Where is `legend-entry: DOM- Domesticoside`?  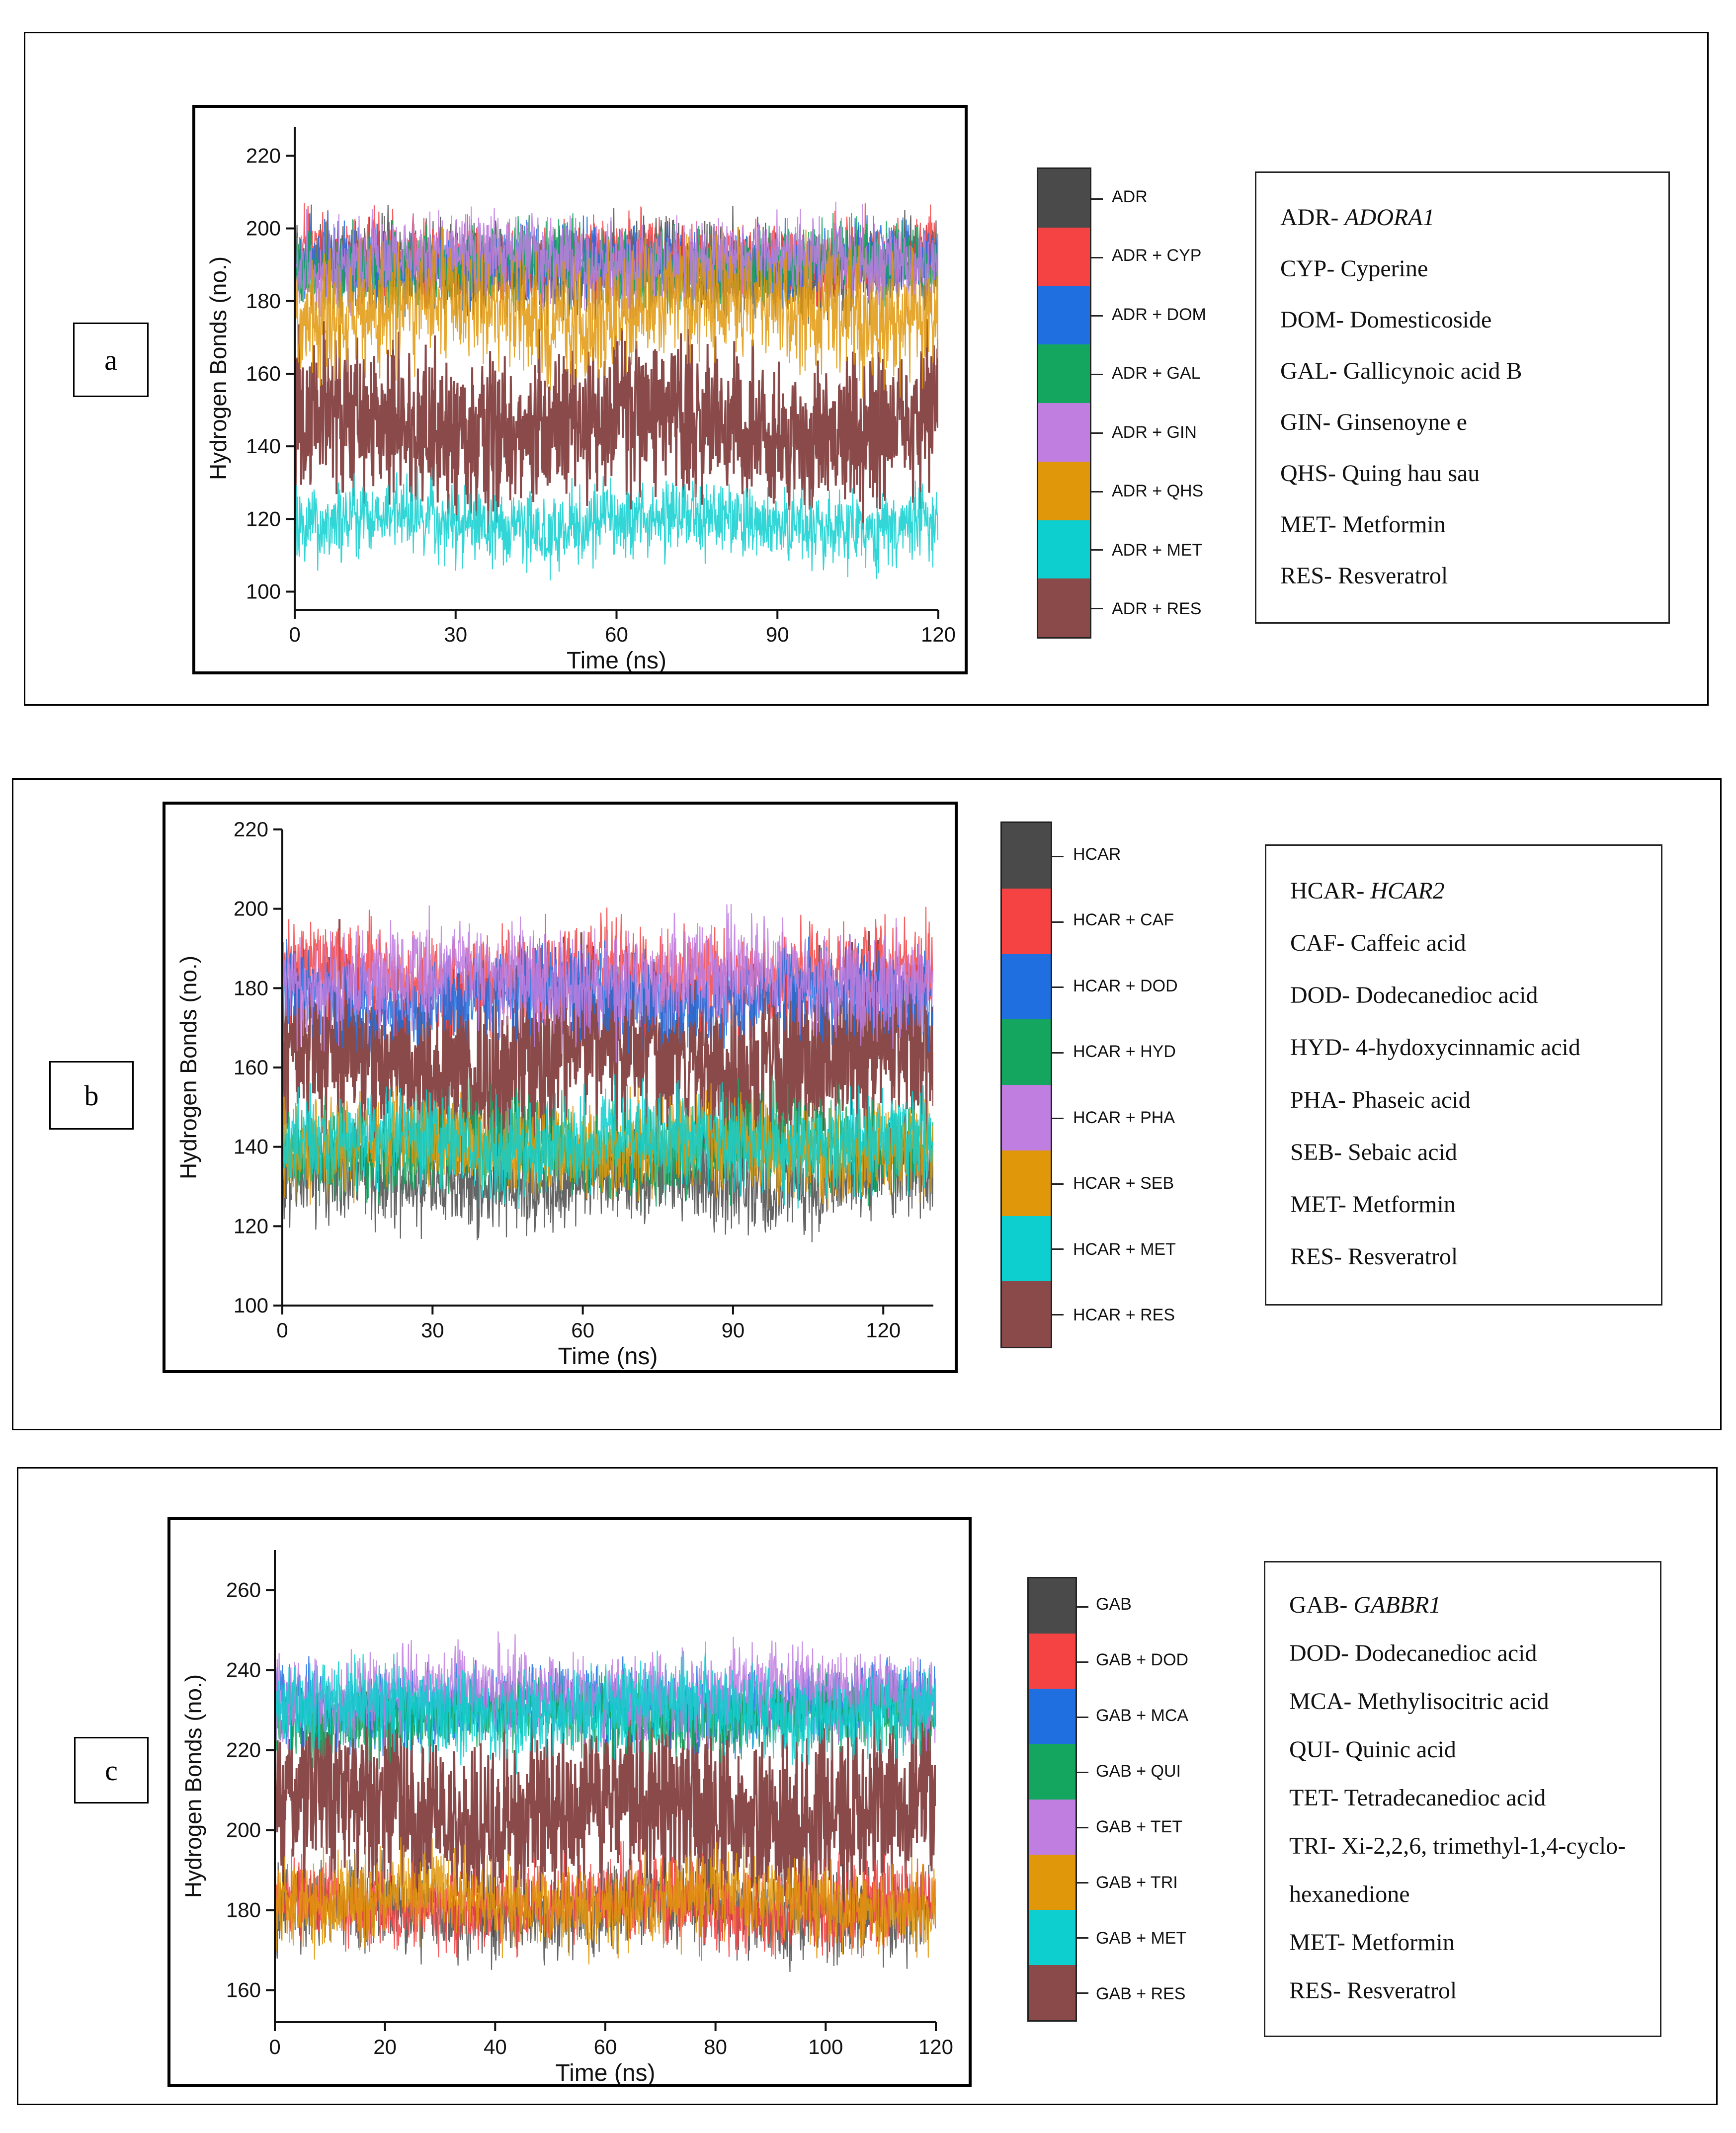
legend-entry: DOM- Domesticoside is located at coordinates (1385, 319).